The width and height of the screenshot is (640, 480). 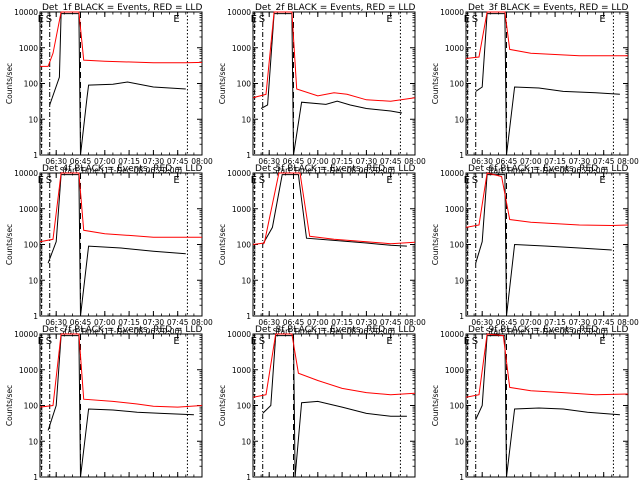 What do you see at coordinates (122, 8) in the screenshot?
I see `panel-title: Det_1f BLACK = Events, RED = LLD` at bounding box center [122, 8].